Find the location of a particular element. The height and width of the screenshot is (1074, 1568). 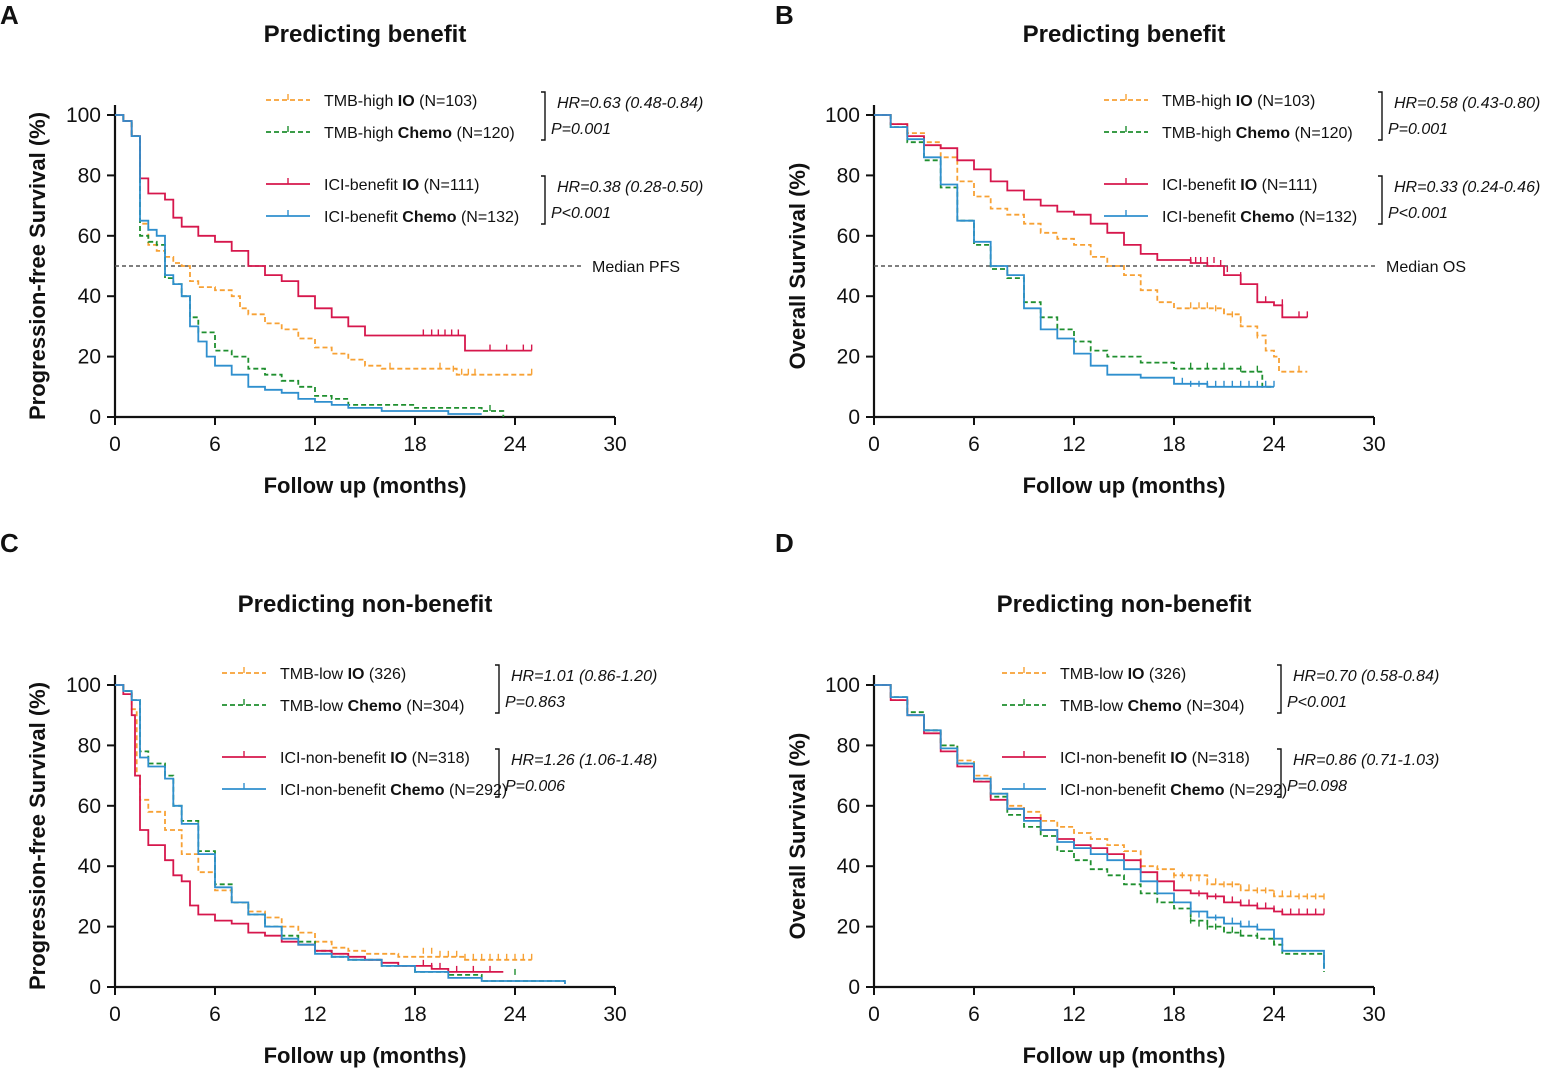

hazard-ratio: HR=1.26 (1.06-1.48) is located at coordinates (584, 760).